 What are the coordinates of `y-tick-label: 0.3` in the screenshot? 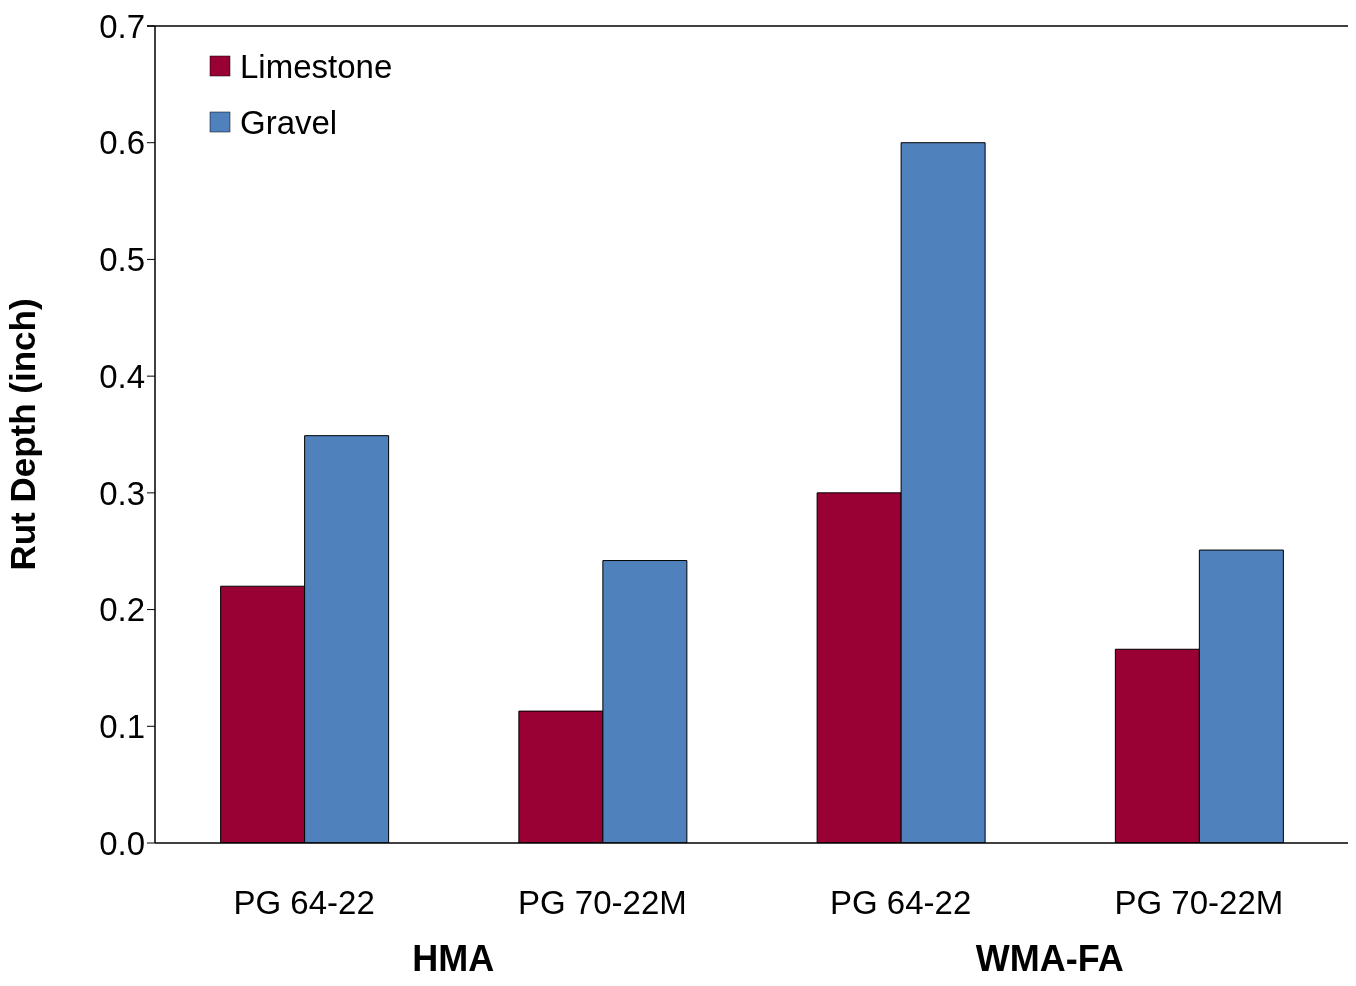 It's located at (122, 493).